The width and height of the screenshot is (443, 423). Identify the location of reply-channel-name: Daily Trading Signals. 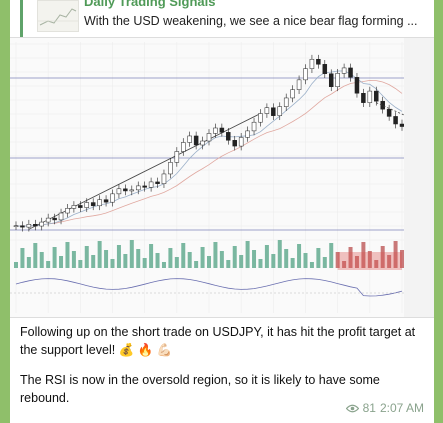
(150, 4).